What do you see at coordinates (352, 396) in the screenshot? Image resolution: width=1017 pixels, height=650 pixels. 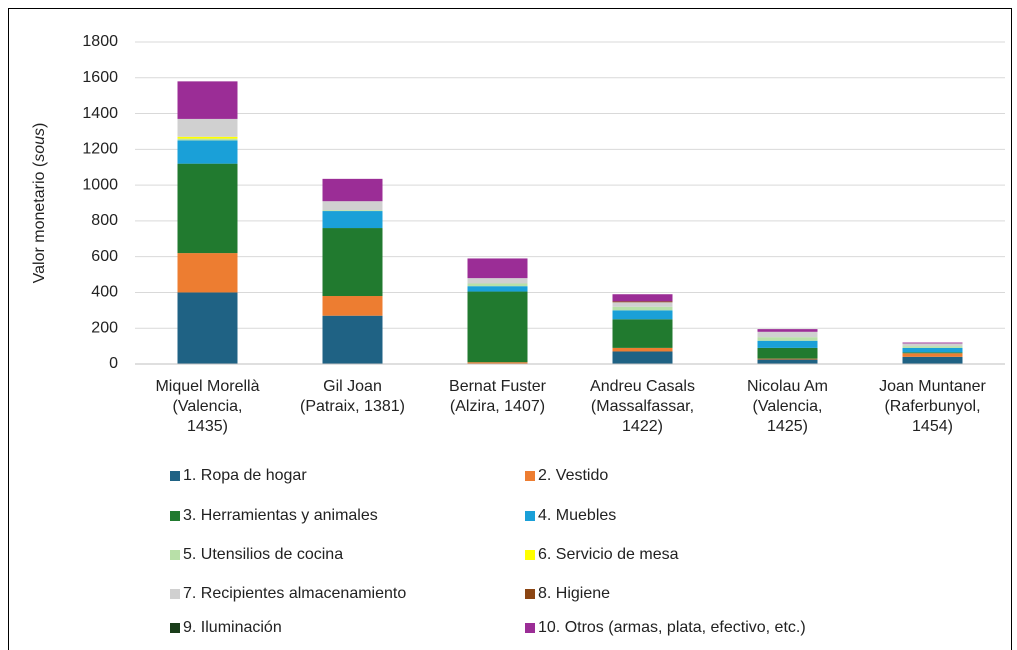 I see `x-tick-label: Gil Joan (Patraix, 1381)` at bounding box center [352, 396].